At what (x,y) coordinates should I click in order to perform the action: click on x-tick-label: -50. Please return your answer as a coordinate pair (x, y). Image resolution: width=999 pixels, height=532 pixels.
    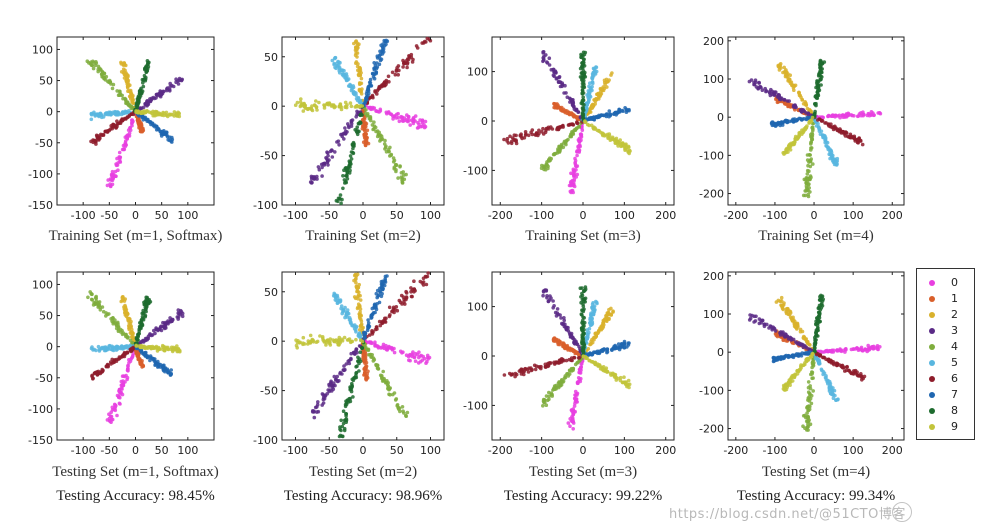
    Looking at the image, I should click on (329, 215).